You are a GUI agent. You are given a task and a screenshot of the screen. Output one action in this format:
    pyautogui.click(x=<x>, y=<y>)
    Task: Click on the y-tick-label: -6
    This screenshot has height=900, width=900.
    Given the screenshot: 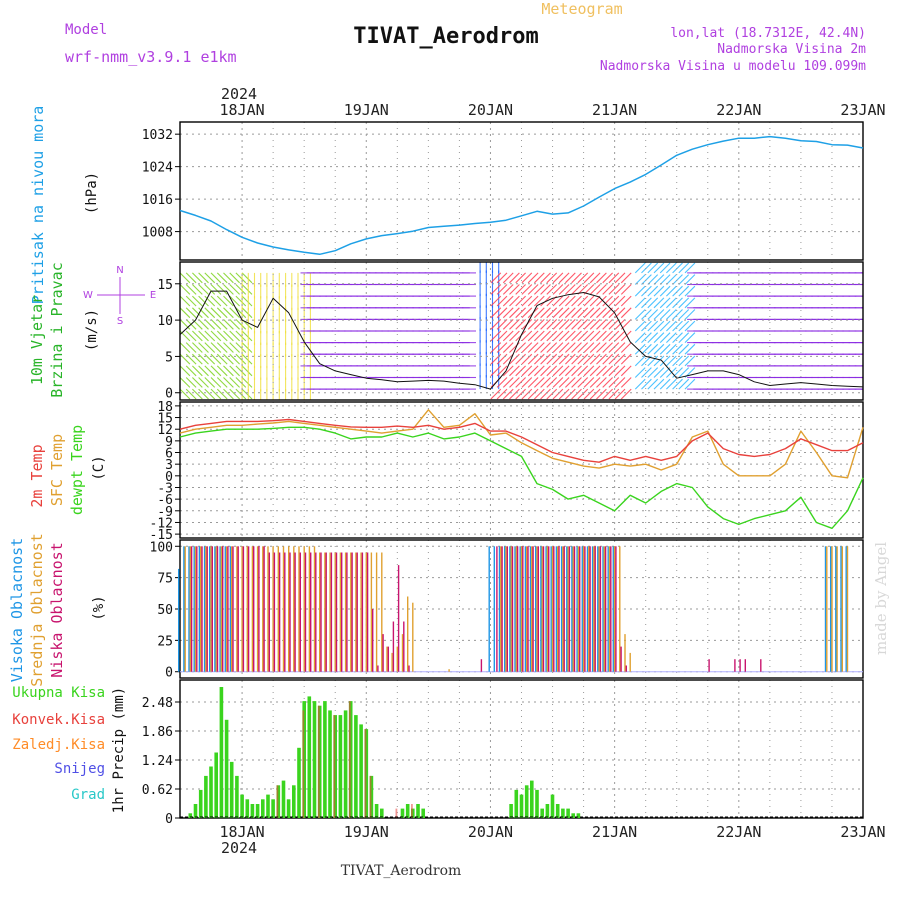 What is the action you would take?
    pyautogui.click(x=165, y=500)
    